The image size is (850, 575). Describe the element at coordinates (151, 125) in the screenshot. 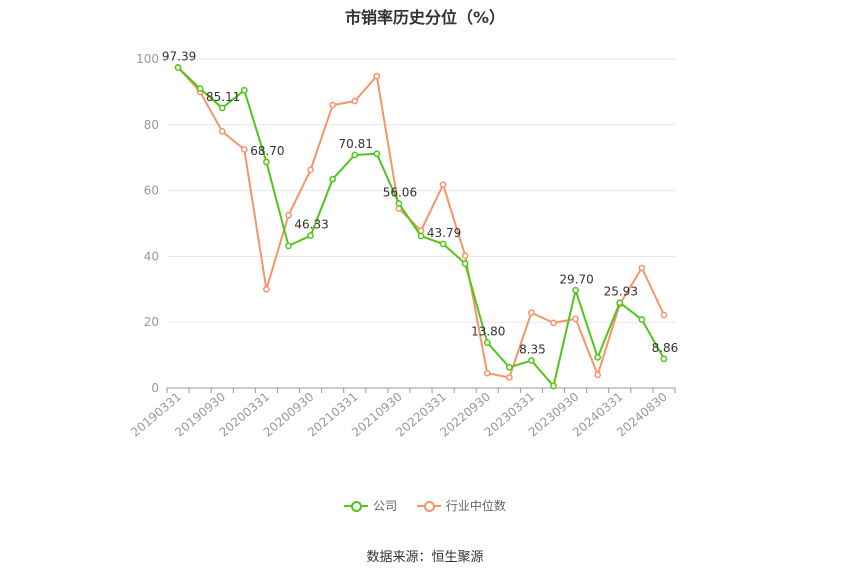

I see `y-tick-label: 80` at that location.